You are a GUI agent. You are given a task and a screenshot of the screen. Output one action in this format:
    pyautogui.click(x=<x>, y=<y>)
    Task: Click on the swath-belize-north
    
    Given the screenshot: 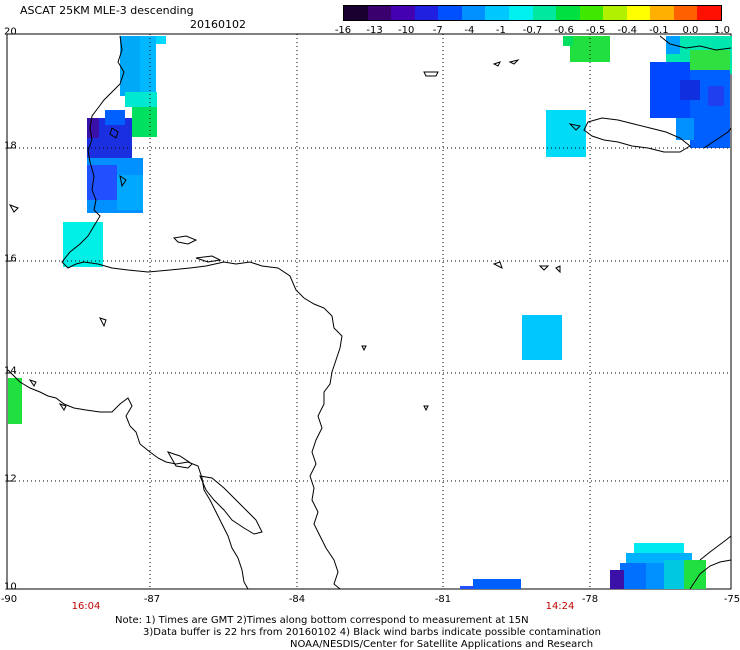 What is the action you would take?
    pyautogui.click(x=143, y=86)
    